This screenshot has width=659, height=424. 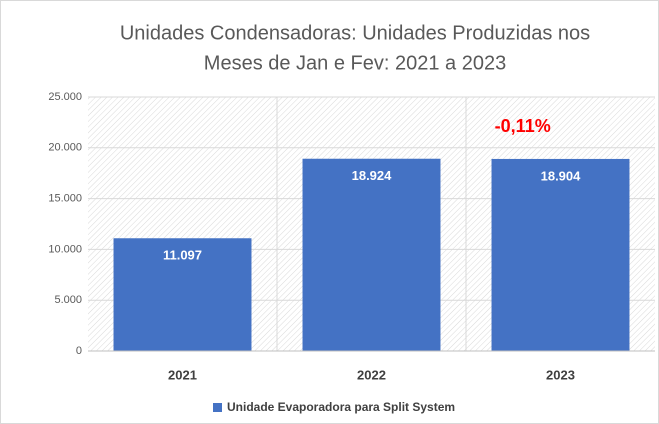 What do you see at coordinates (217, 407) in the screenshot?
I see `legend-swatch` at bounding box center [217, 407].